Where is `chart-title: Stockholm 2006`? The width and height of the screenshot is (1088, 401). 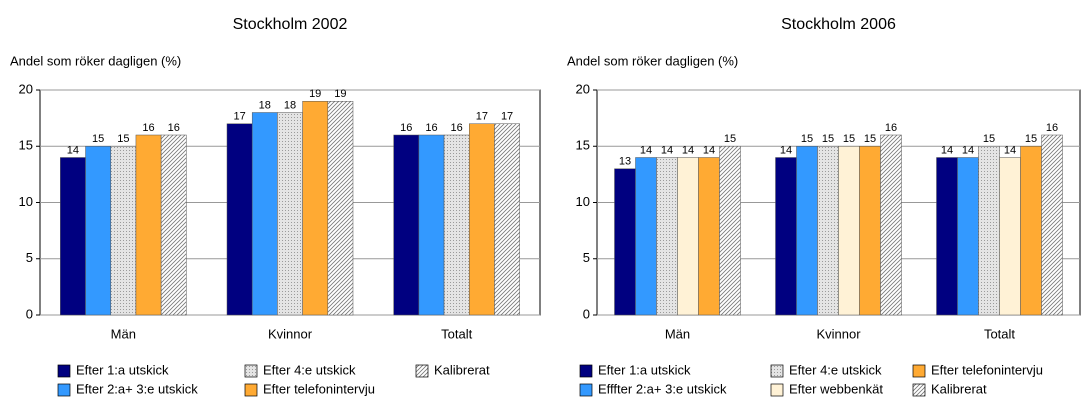
chart-title: Stockholm 2006 is located at coordinates (838, 24).